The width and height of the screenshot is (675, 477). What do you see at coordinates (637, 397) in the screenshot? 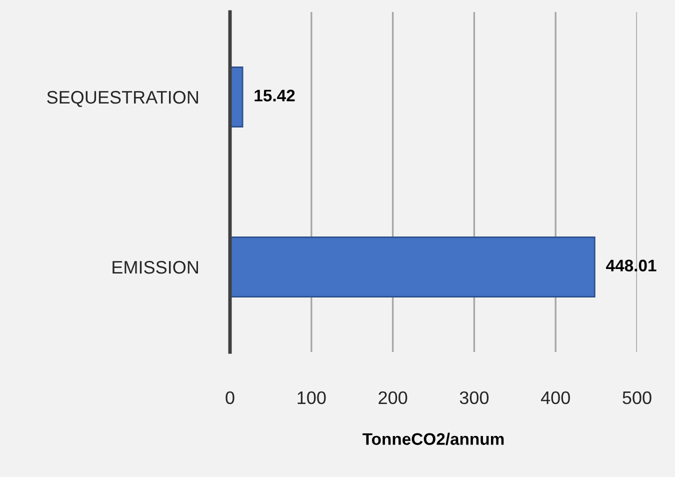
I see `x-tick-label: 500` at bounding box center [637, 397].